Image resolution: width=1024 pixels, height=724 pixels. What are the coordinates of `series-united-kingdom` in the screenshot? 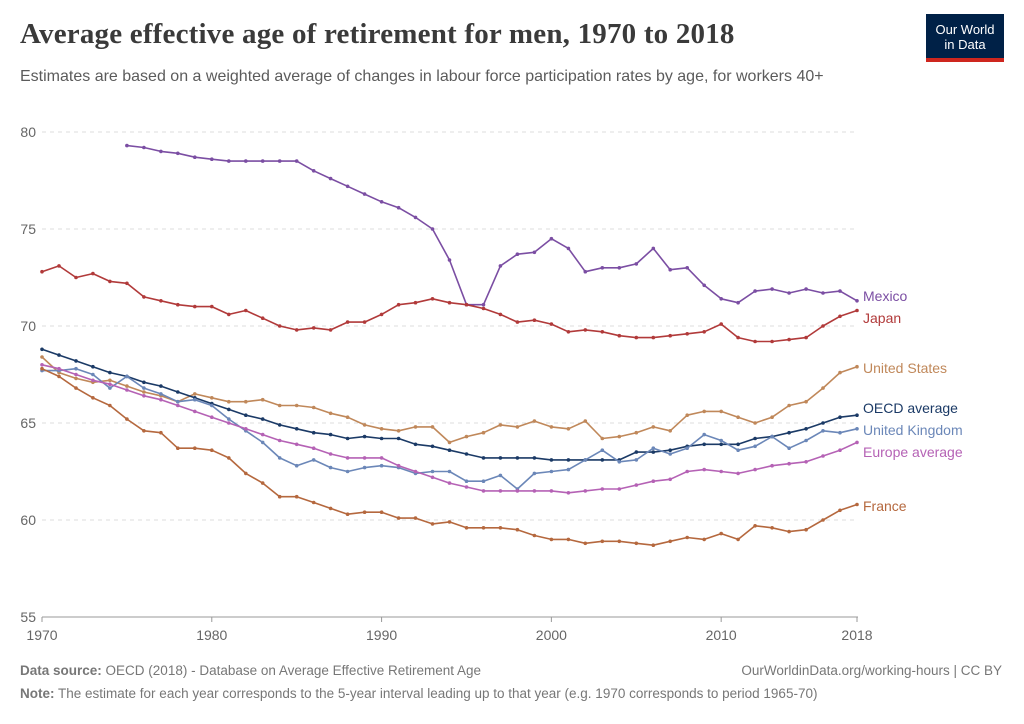 It's located at (449, 428).